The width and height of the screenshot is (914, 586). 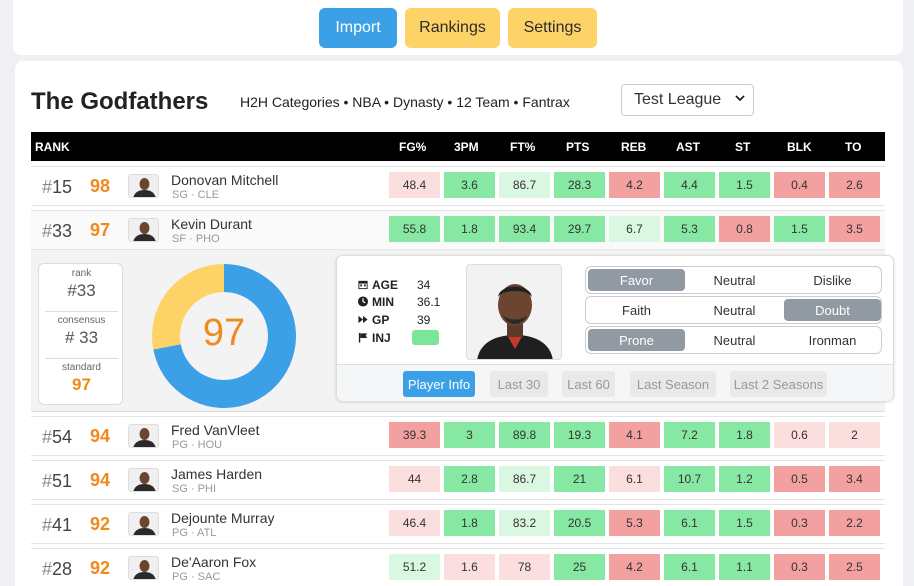 I want to click on rankings-button: Rankings, so click(x=452, y=28).